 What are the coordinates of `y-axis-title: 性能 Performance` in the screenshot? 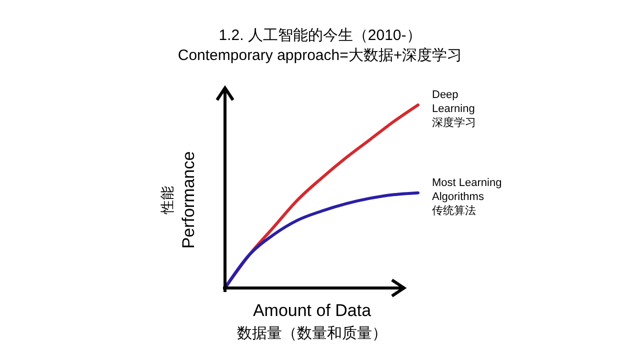 It's located at (178, 200).